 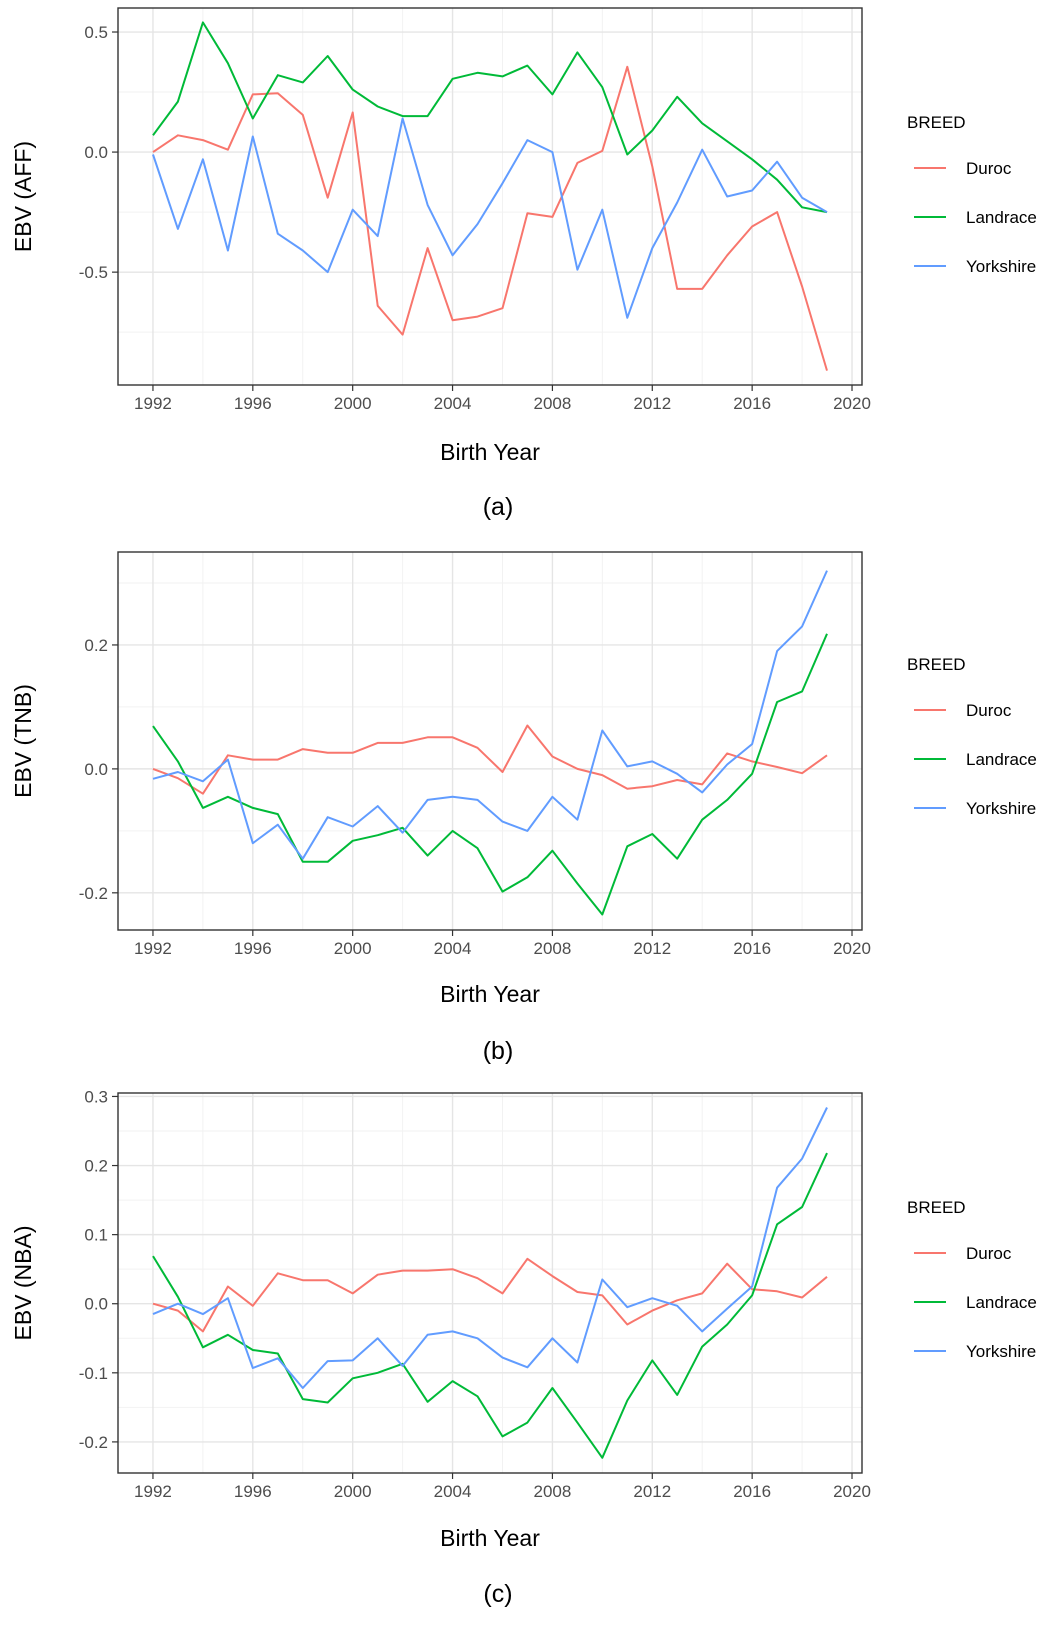 I want to click on y-tick-label: -0.1, so click(x=93, y=1373).